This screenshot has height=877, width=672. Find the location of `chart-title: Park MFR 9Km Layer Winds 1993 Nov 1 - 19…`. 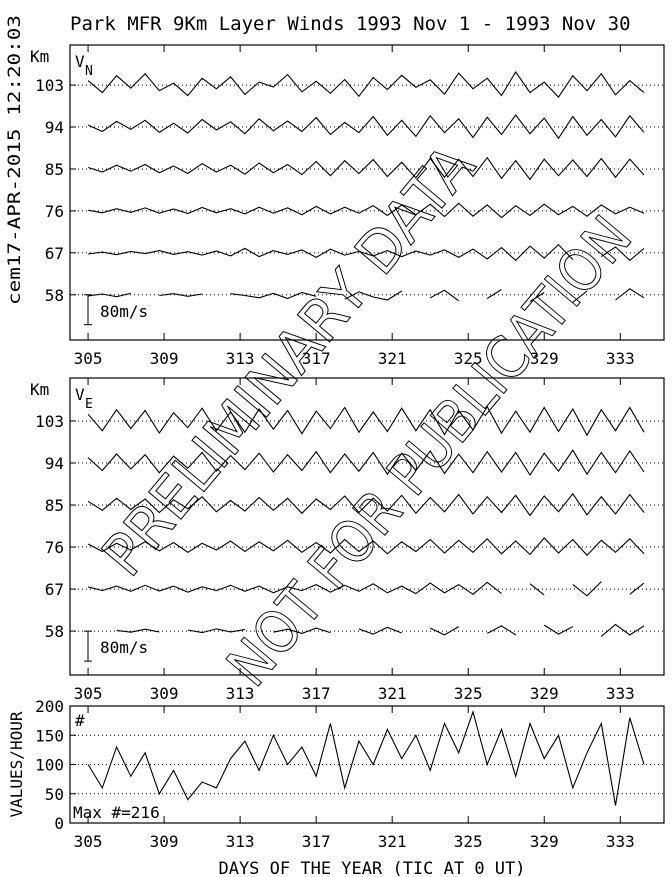

chart-title: Park MFR 9Km Layer Winds 1993 Nov 1 - 19… is located at coordinates (350, 24).